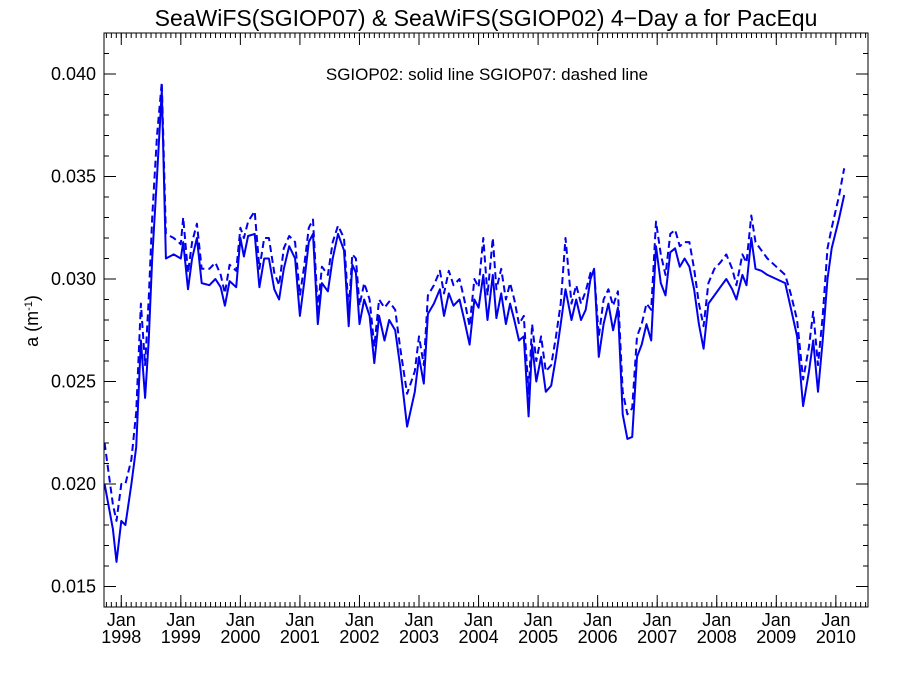  What do you see at coordinates (836, 637) in the screenshot?
I see `x-tick-label-year: 2010` at bounding box center [836, 637].